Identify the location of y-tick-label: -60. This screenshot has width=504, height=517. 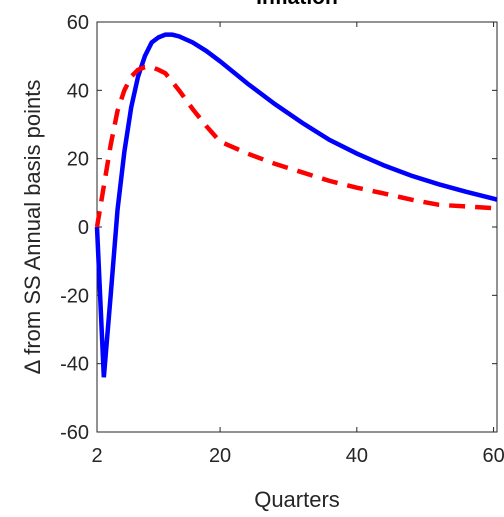
(74, 433).